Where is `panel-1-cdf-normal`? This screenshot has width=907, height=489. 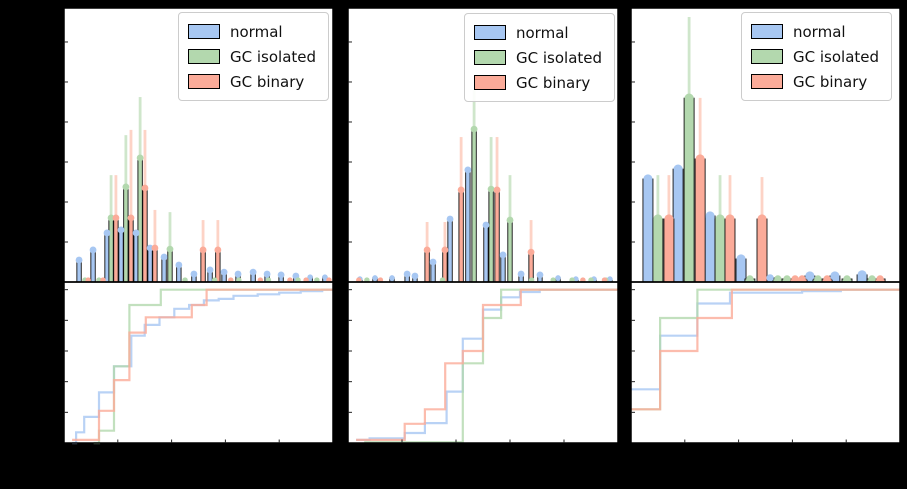
panel-1-cdf-normal is located at coordinates (202, 366).